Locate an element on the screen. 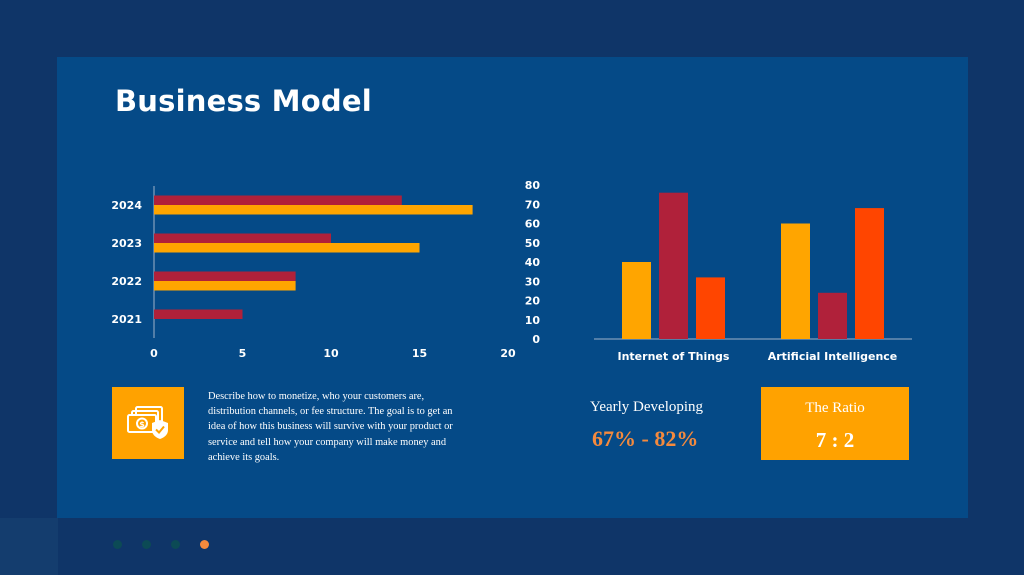 This screenshot has width=1024, height=575. corner-accent is located at coordinates (29, 546).